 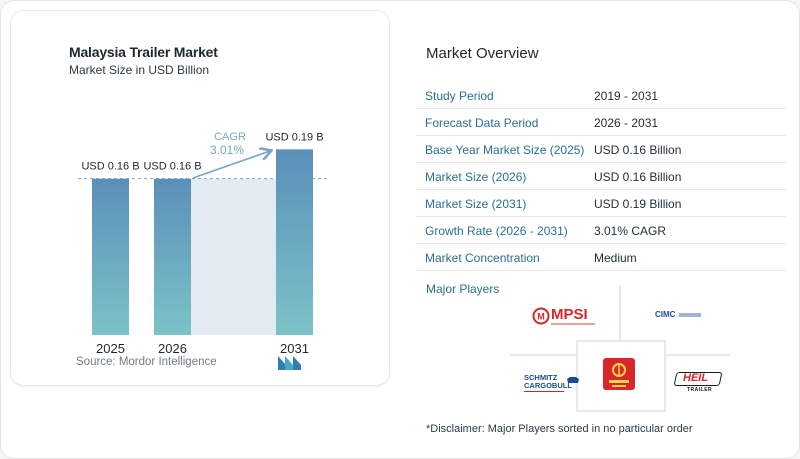 I want to click on overview-row: Market Concentration Medium, so click(x=601, y=257).